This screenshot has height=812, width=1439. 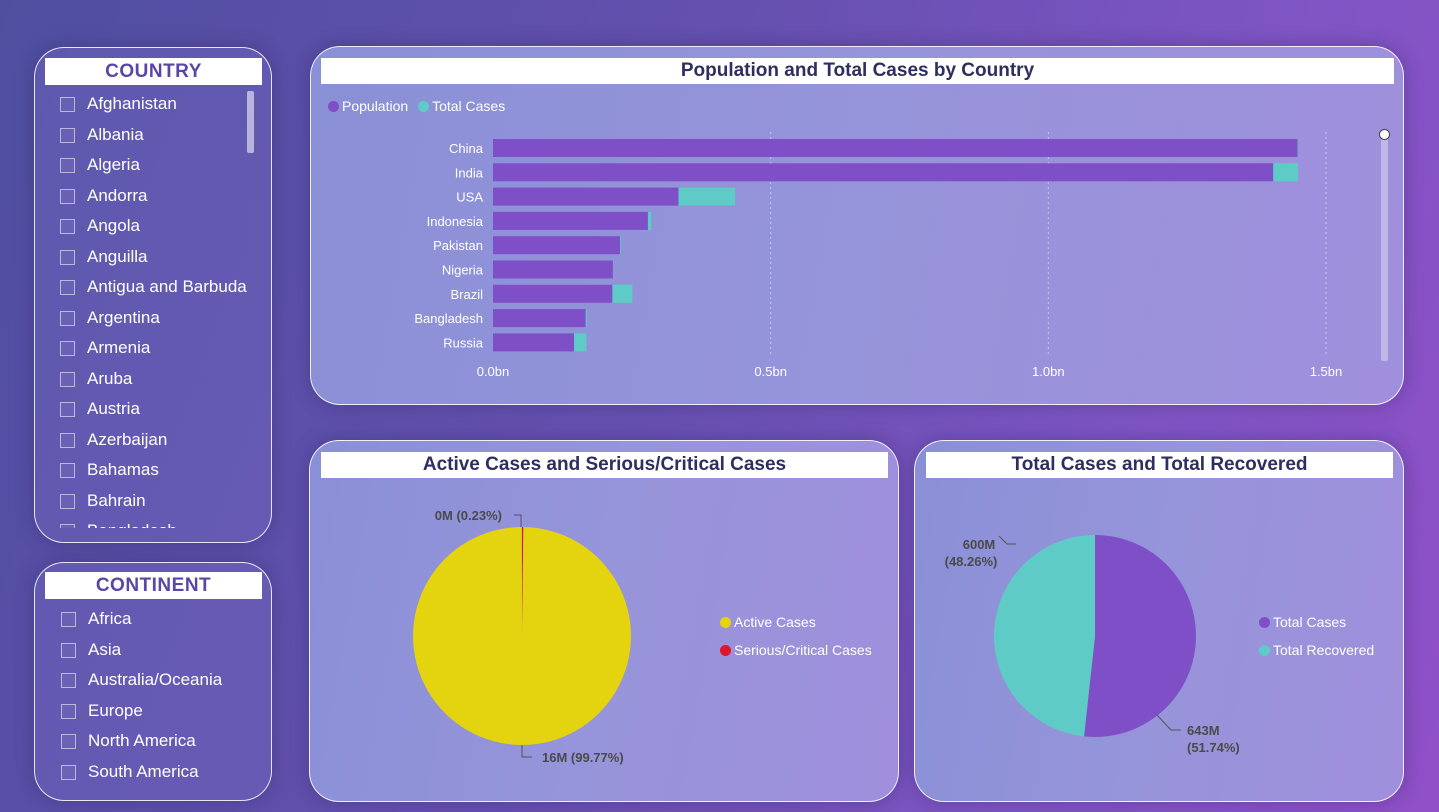 What do you see at coordinates (1159, 465) in the screenshot?
I see `recovered-pie-title: Total Cases and Total Recovered` at bounding box center [1159, 465].